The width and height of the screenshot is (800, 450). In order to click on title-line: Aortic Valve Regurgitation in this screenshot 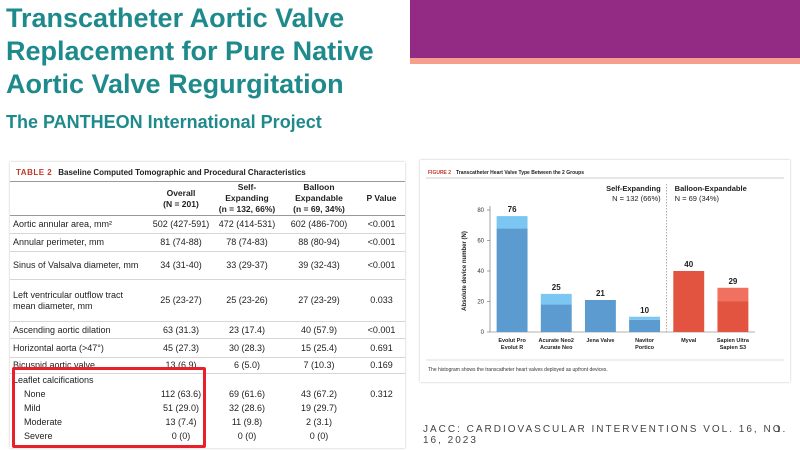, I will do `click(175, 84)`.